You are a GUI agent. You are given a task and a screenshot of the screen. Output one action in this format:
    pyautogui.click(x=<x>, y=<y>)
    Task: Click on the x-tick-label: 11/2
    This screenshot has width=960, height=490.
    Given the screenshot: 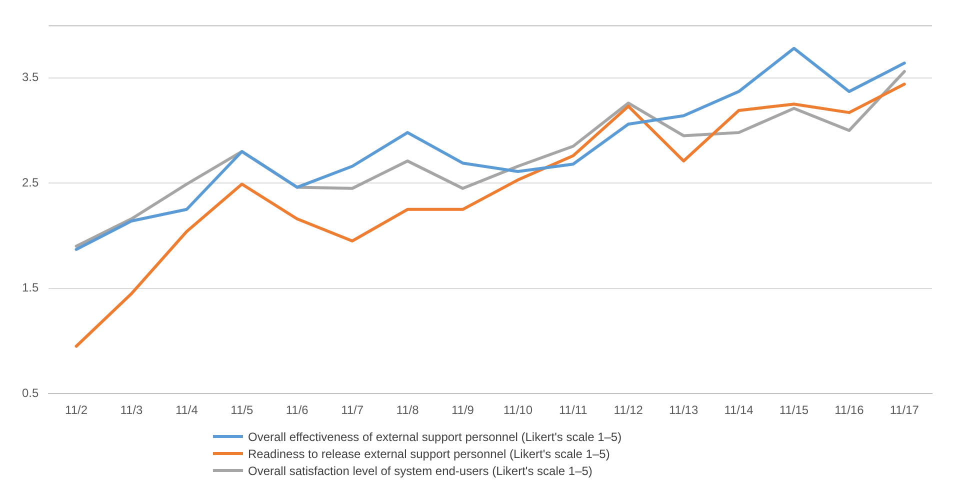 What is the action you would take?
    pyautogui.click(x=76, y=410)
    